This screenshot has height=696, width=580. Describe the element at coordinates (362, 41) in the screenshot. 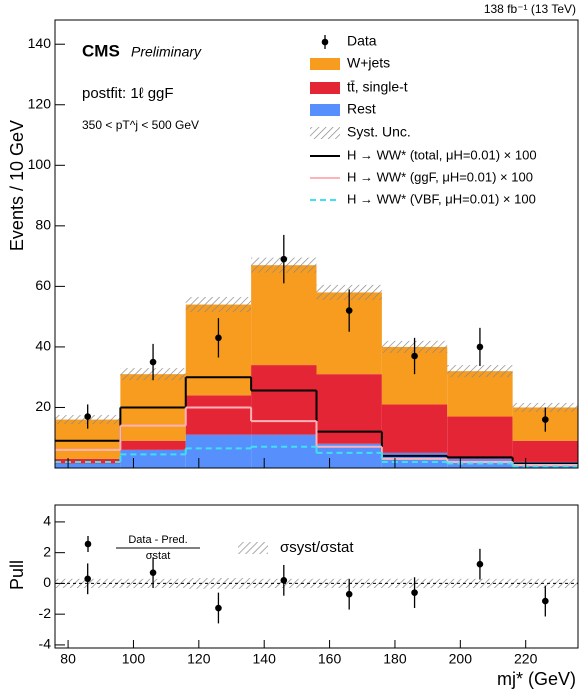

I see `legend-label: Data` at that location.